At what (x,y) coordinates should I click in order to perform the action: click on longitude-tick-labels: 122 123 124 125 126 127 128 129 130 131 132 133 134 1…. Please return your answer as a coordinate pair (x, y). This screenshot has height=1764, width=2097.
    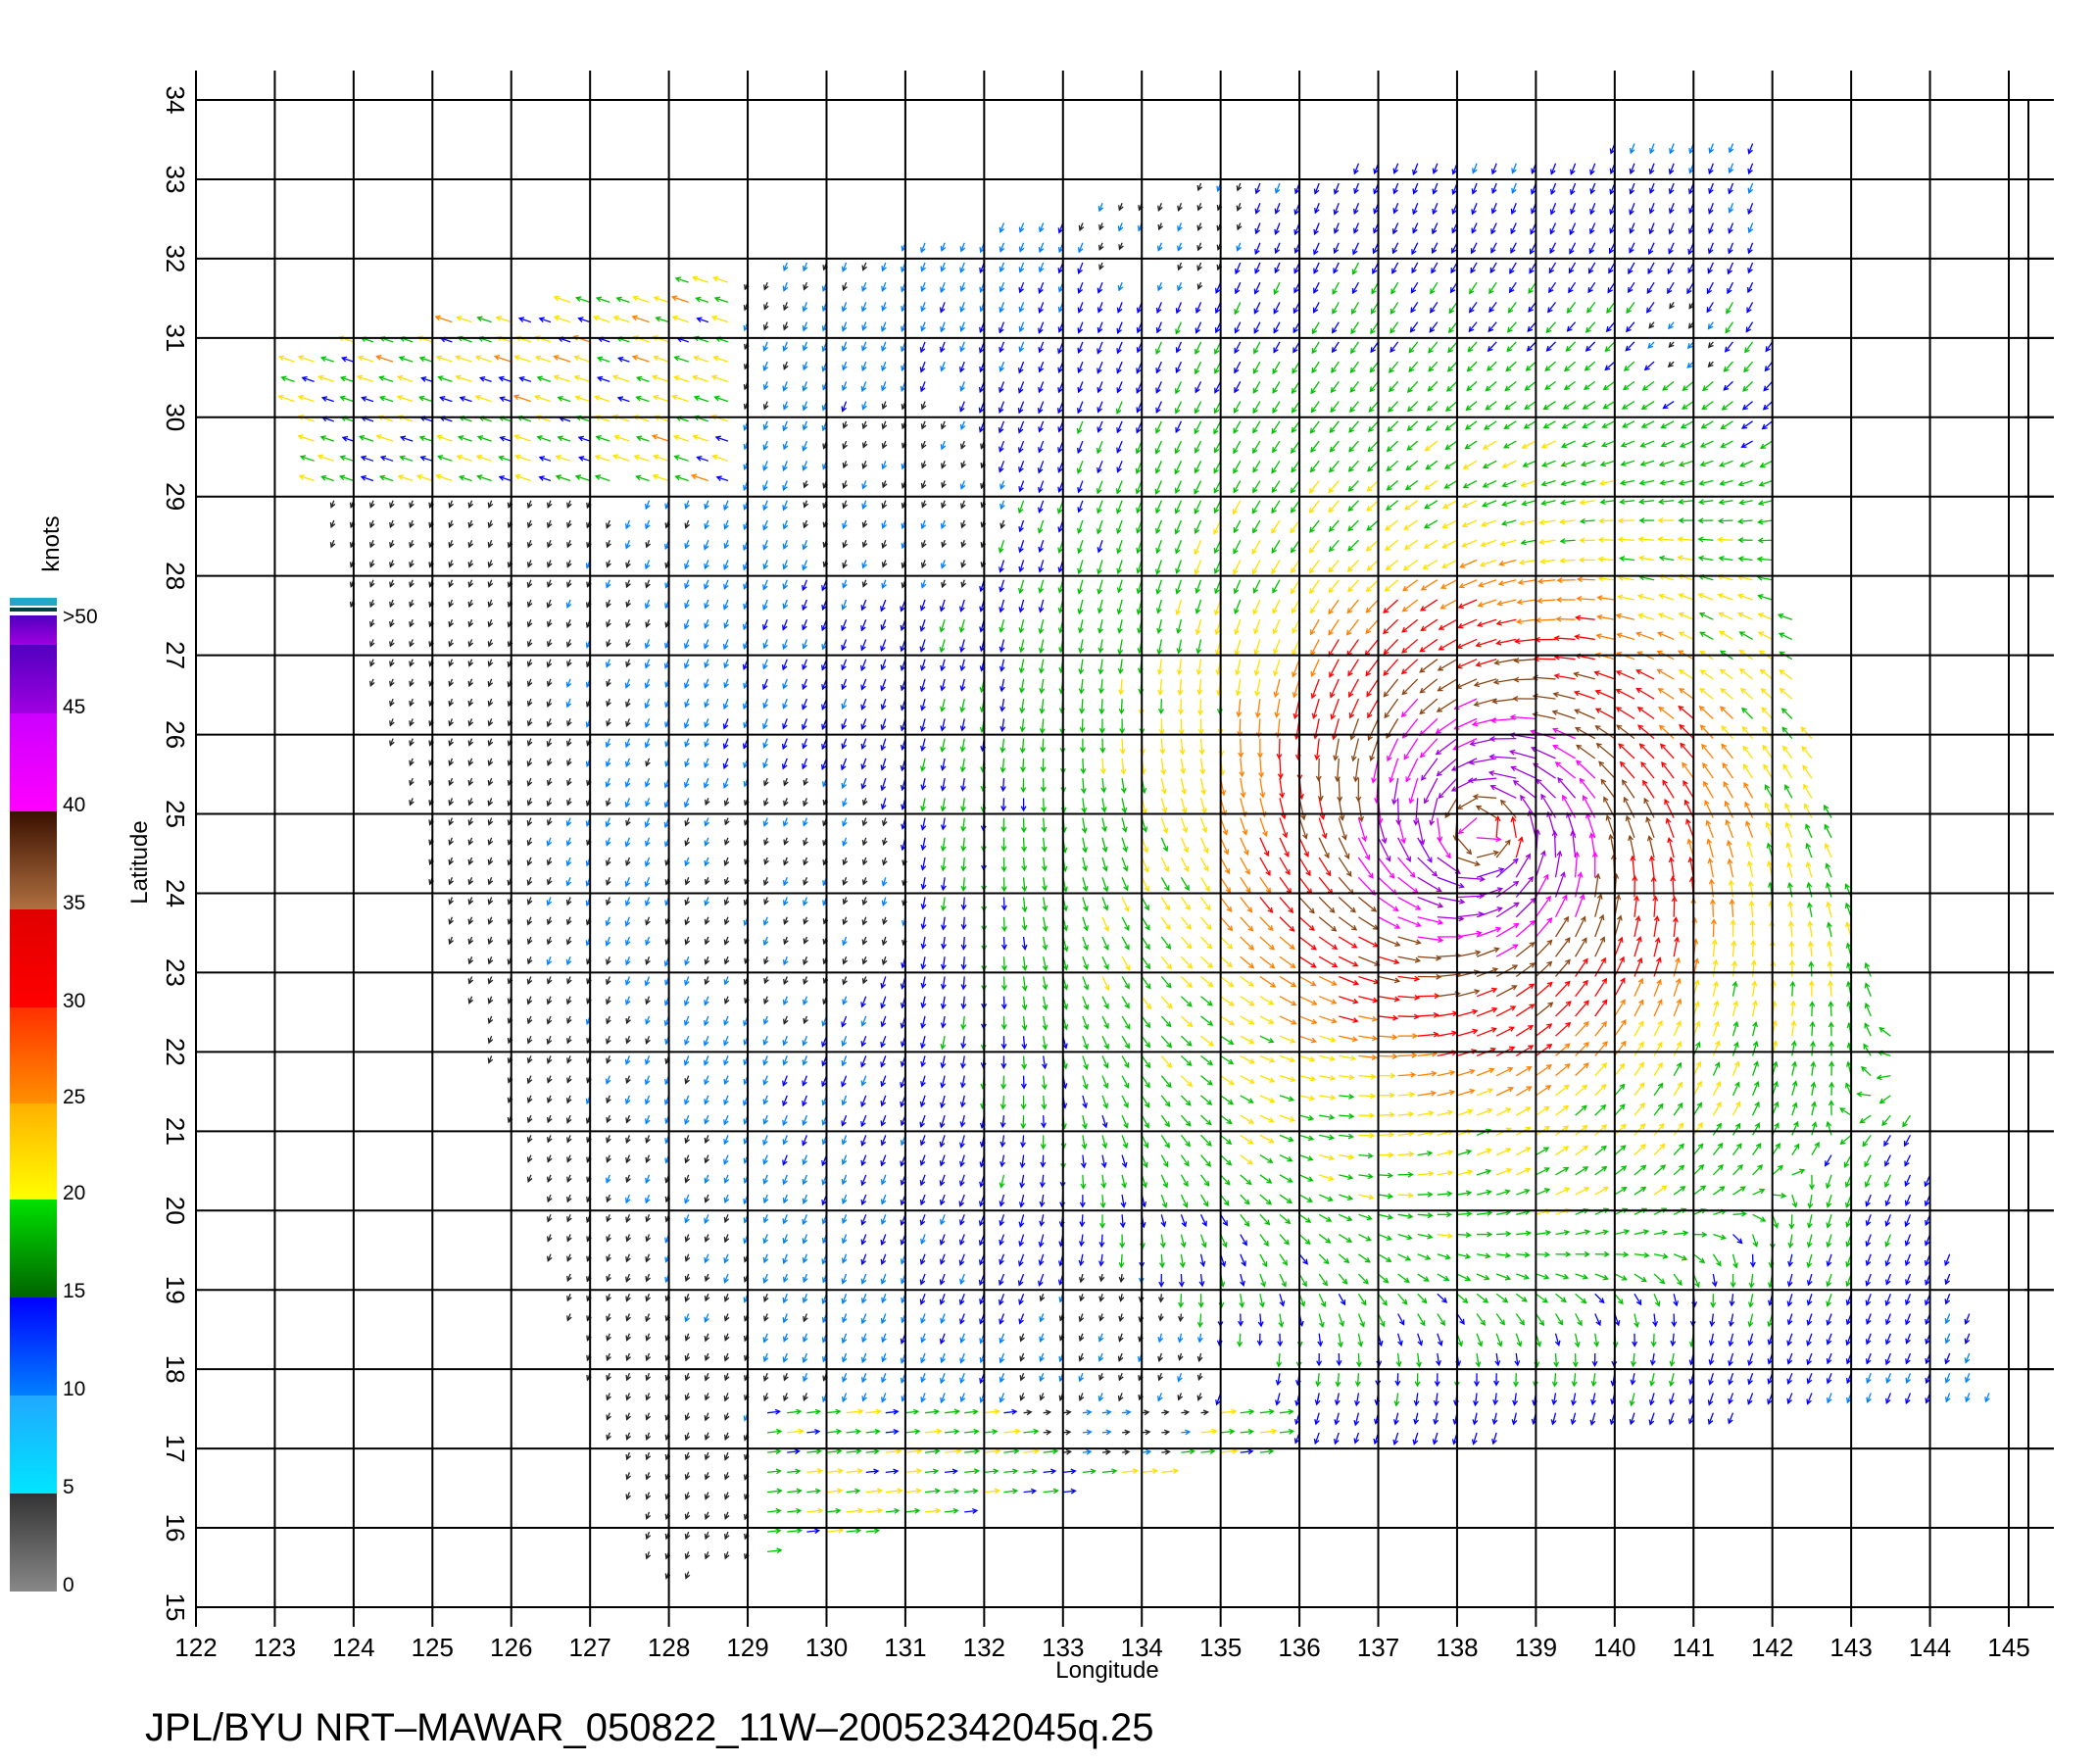
    Looking at the image, I should click on (1101, 1647).